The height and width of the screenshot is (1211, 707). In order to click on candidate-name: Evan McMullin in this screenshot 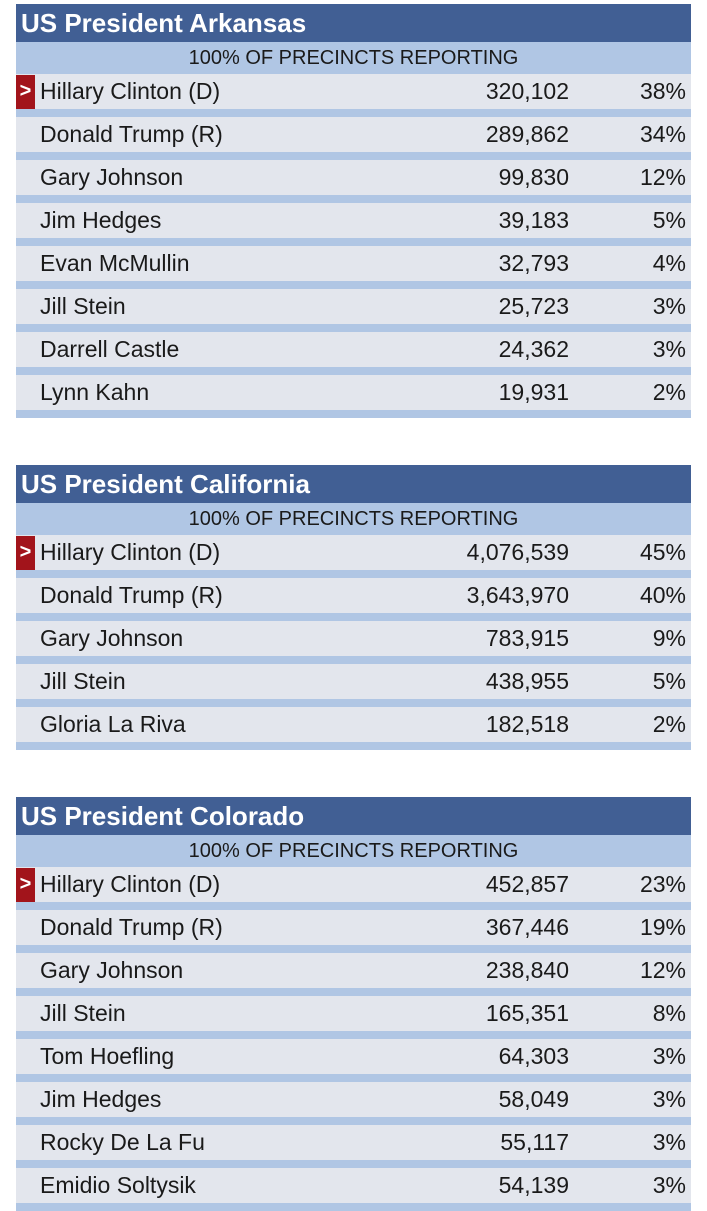, I will do `click(115, 263)`.